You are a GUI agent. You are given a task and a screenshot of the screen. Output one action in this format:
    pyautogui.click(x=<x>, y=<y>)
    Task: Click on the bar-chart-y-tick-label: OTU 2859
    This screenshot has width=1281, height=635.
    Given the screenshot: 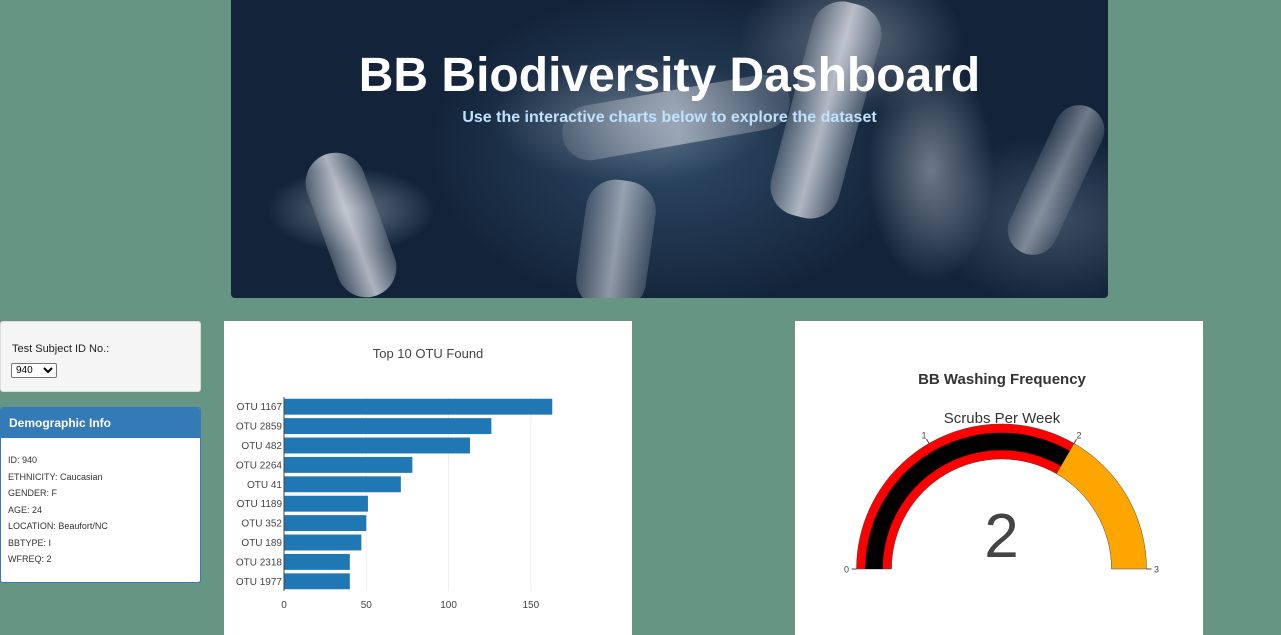 What is the action you would take?
    pyautogui.click(x=259, y=427)
    